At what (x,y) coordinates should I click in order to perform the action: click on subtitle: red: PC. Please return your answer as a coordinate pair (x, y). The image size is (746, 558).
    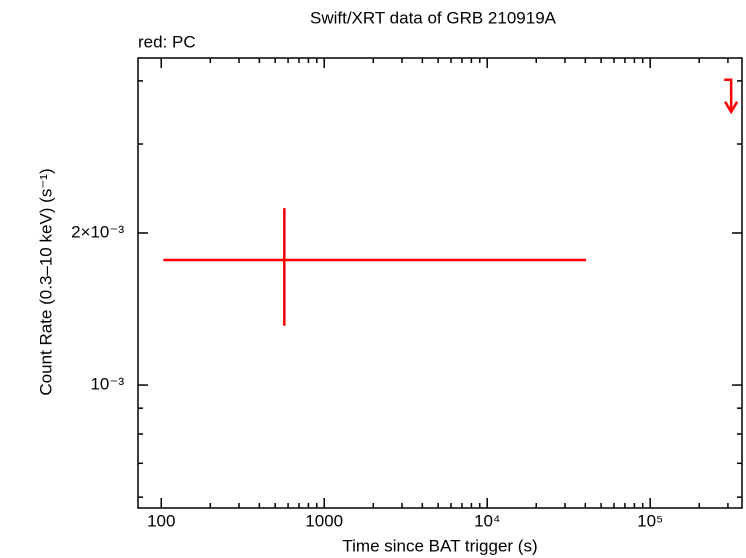
    Looking at the image, I should click on (167, 41).